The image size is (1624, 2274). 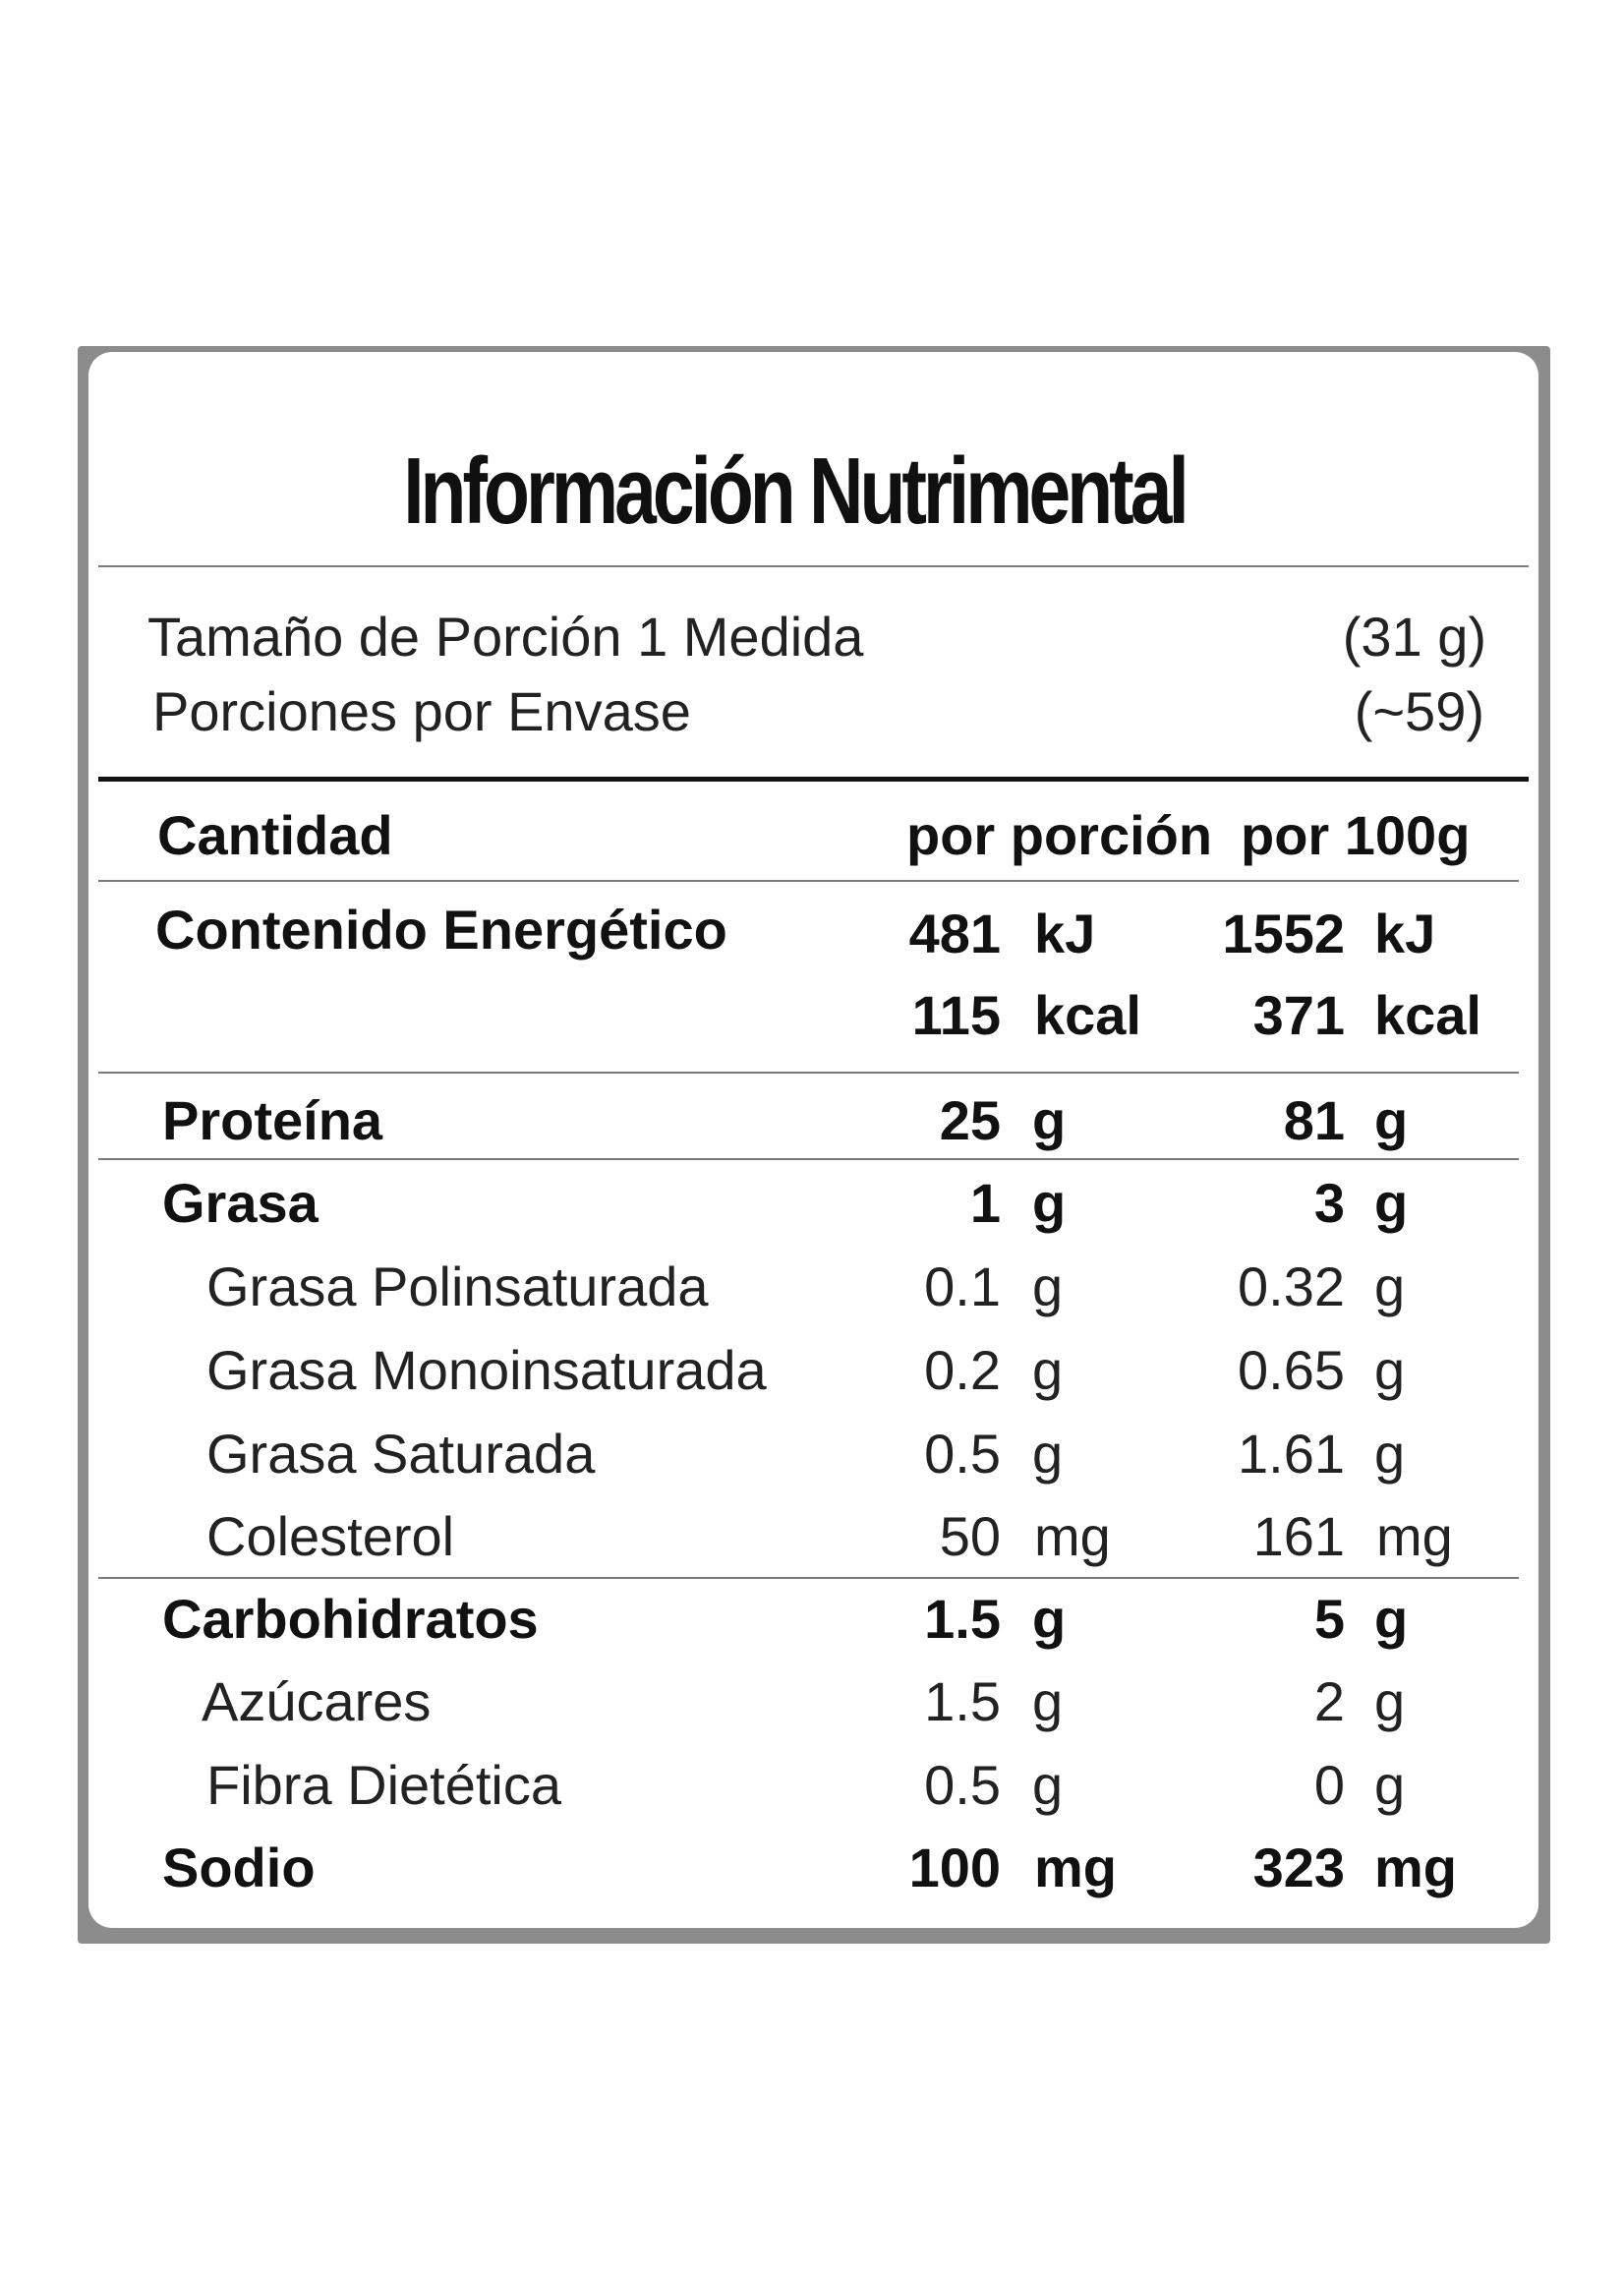 I want to click on divider-under-cholesterol, so click(x=808, y=1578).